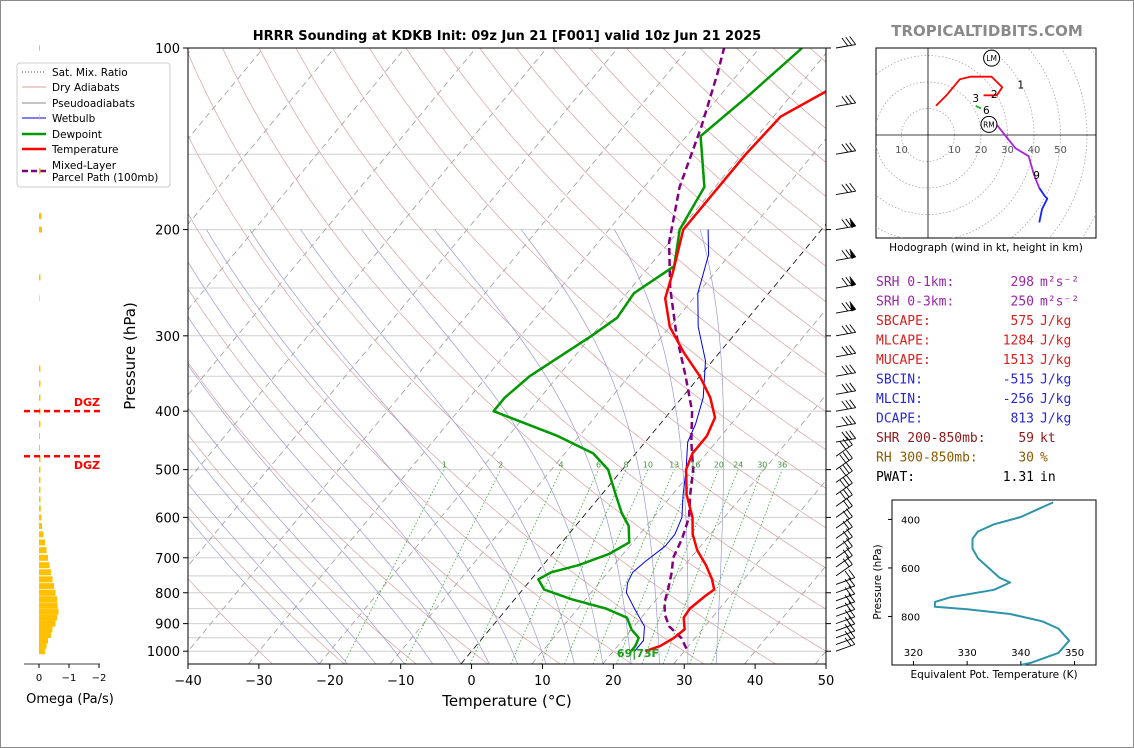 The height and width of the screenshot is (748, 1134). I want to click on y-tick-label: 900, so click(167, 625).